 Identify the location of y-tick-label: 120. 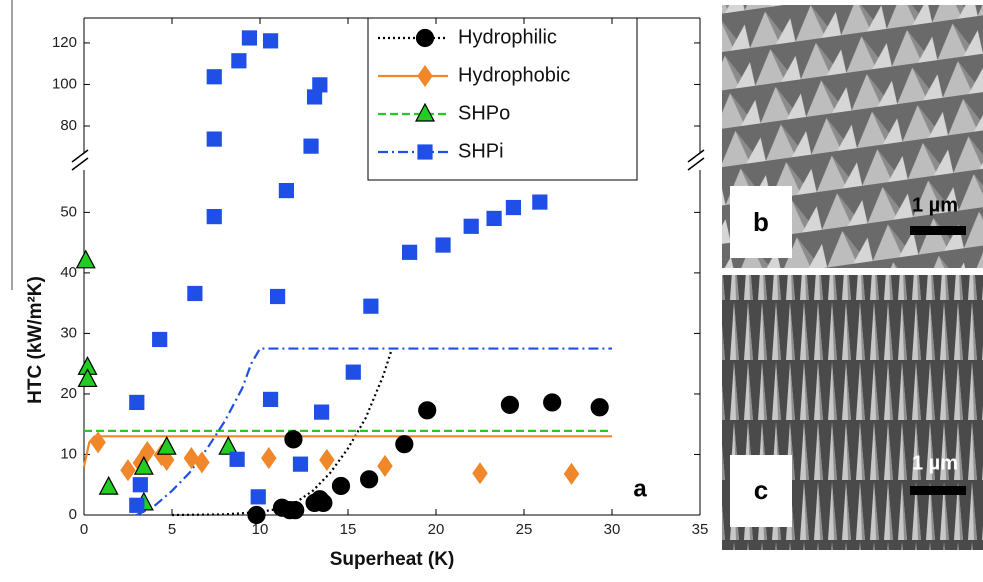
(64, 42).